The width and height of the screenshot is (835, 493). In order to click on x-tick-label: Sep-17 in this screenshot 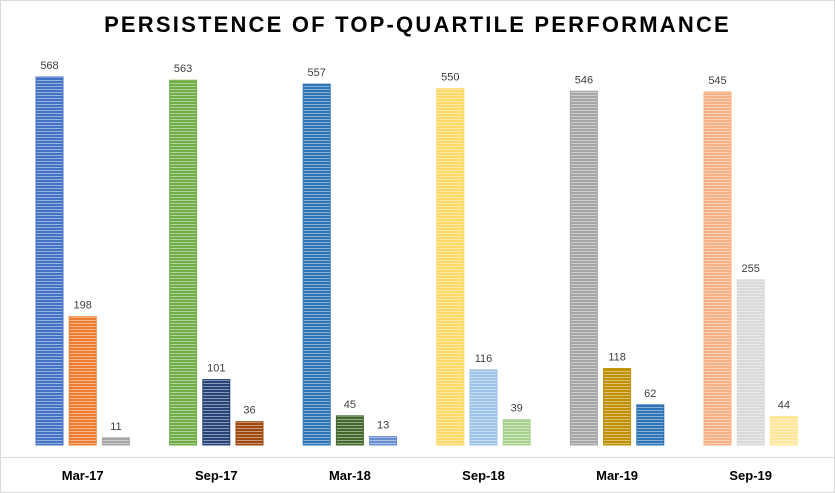, I will do `click(216, 475)`.